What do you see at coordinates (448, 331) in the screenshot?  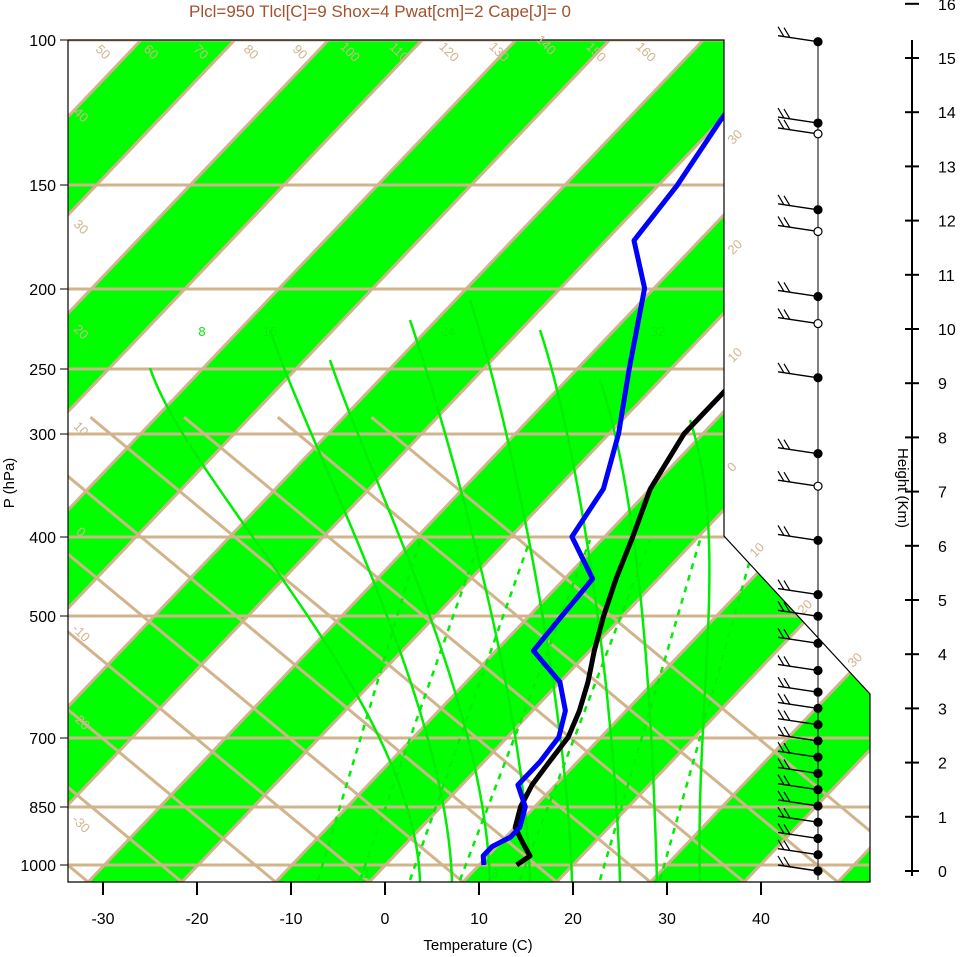 I see `mixing-ratio-label: 24` at bounding box center [448, 331].